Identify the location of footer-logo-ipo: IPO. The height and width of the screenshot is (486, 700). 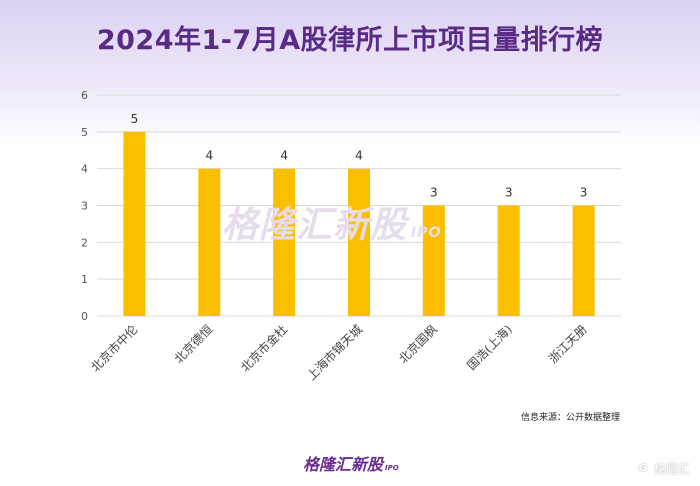
(392, 468).